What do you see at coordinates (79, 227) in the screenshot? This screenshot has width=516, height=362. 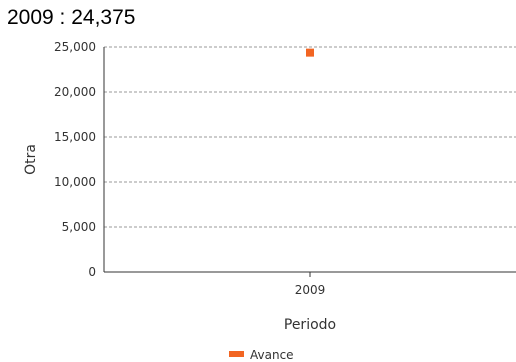 I see `y-tick-label: 5,000` at bounding box center [79, 227].